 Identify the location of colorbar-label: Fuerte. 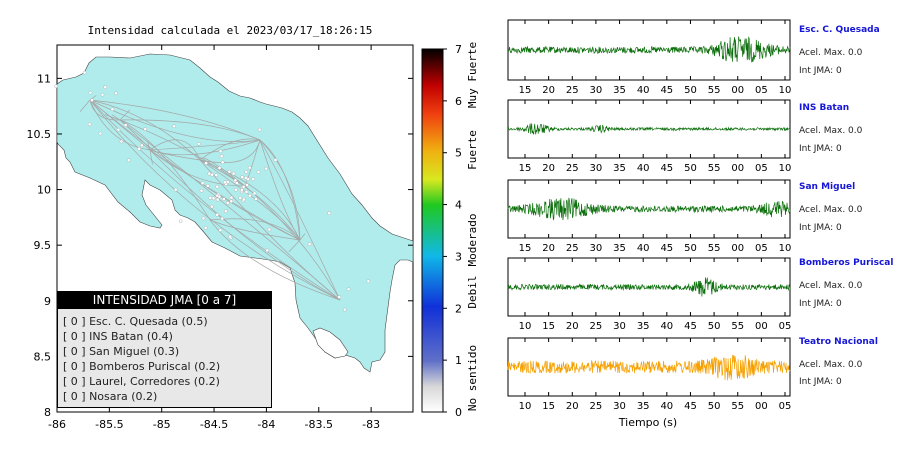
(472, 150).